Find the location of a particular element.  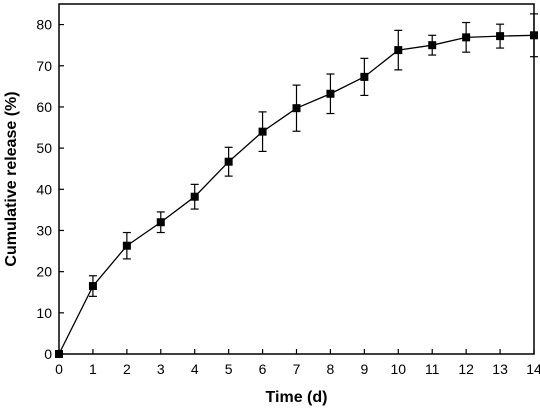

x-tick-label: 10 is located at coordinates (398, 369).